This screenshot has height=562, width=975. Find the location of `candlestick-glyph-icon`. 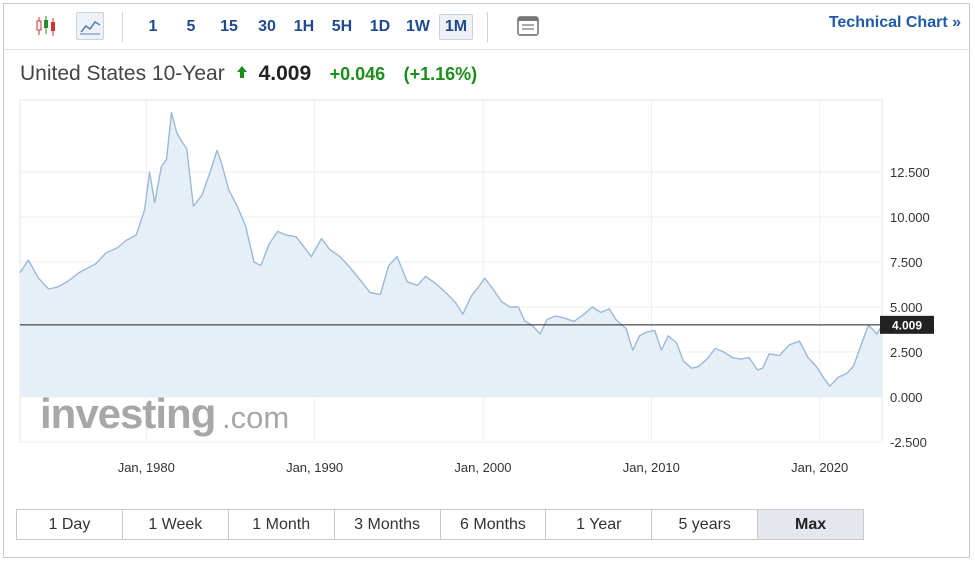

candlestick-glyph-icon is located at coordinates (45, 26).